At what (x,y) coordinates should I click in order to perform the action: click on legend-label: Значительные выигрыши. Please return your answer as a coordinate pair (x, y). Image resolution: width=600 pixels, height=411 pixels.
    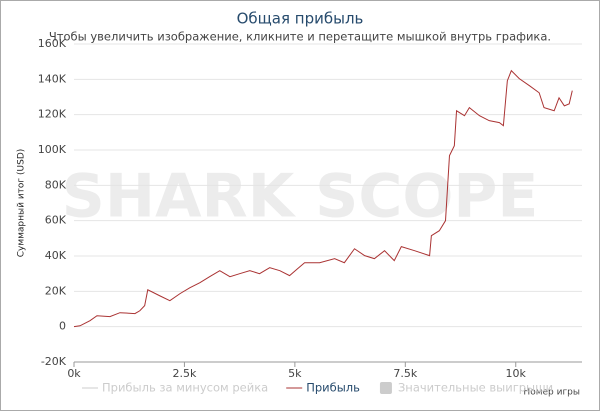
    Looking at the image, I should click on (475, 388).